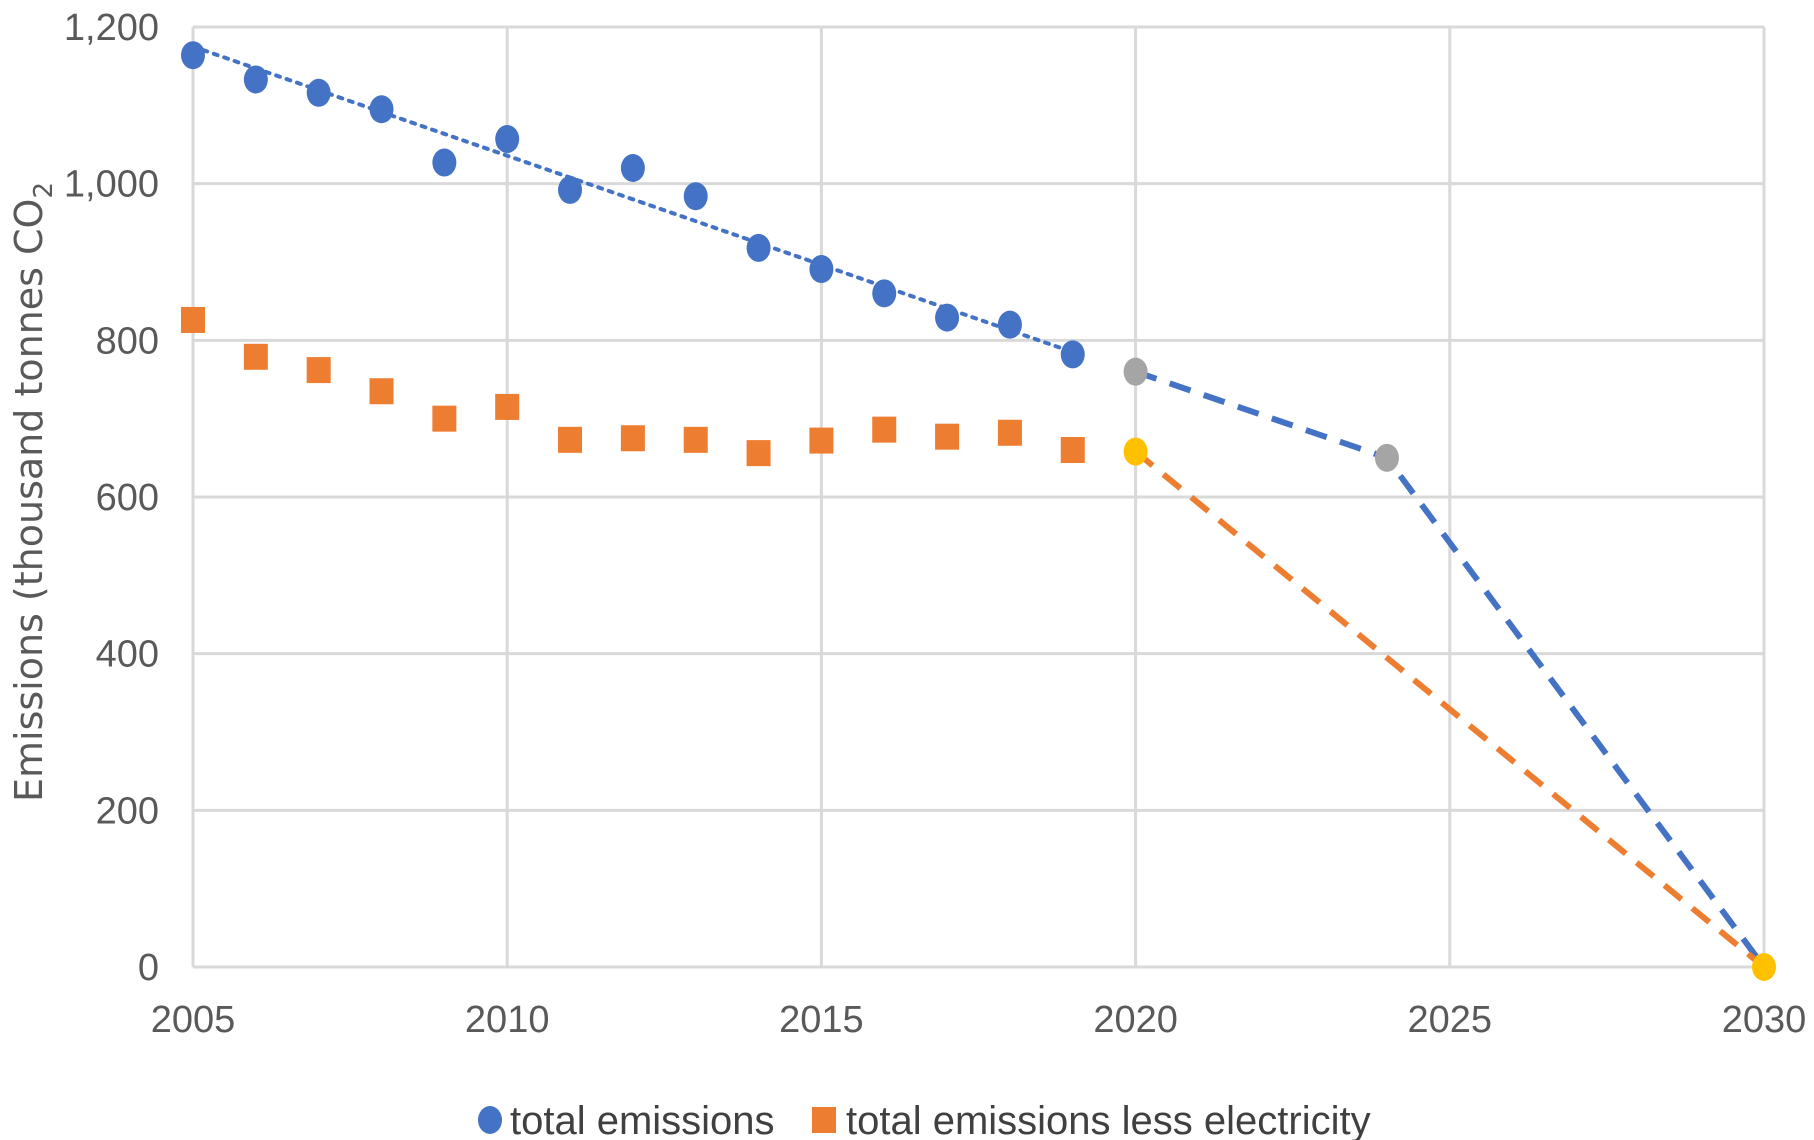 The width and height of the screenshot is (1814, 1140). I want to click on y-tick-label: 600, so click(127, 498).